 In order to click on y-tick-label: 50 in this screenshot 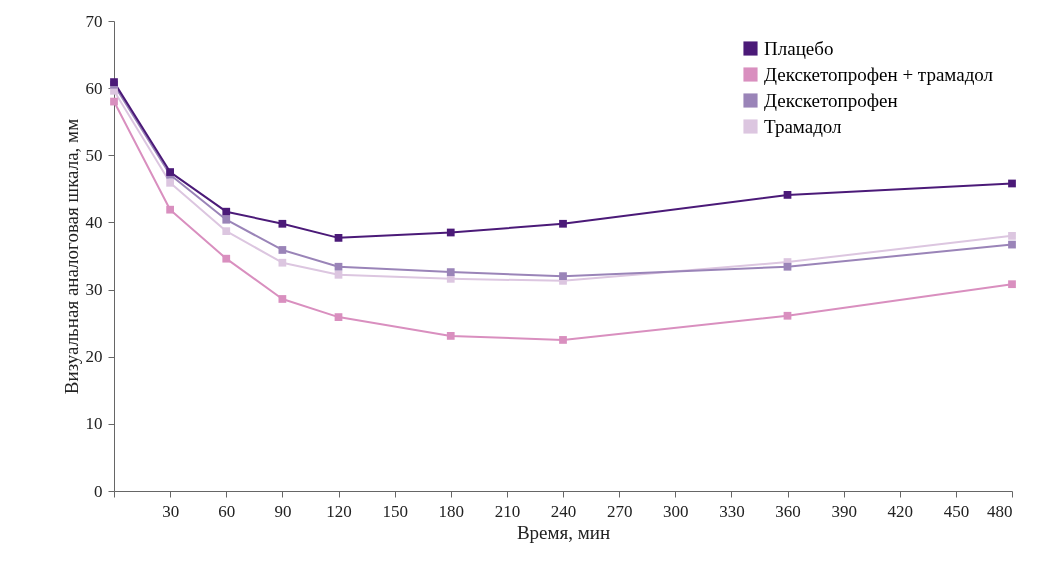, I will do `click(94, 155)`.